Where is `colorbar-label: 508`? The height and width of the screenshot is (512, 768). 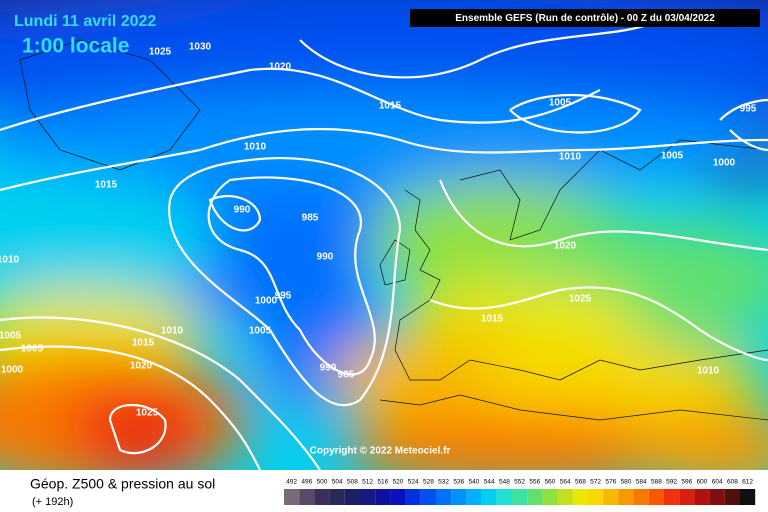 colorbar-label: 508 is located at coordinates (352, 482).